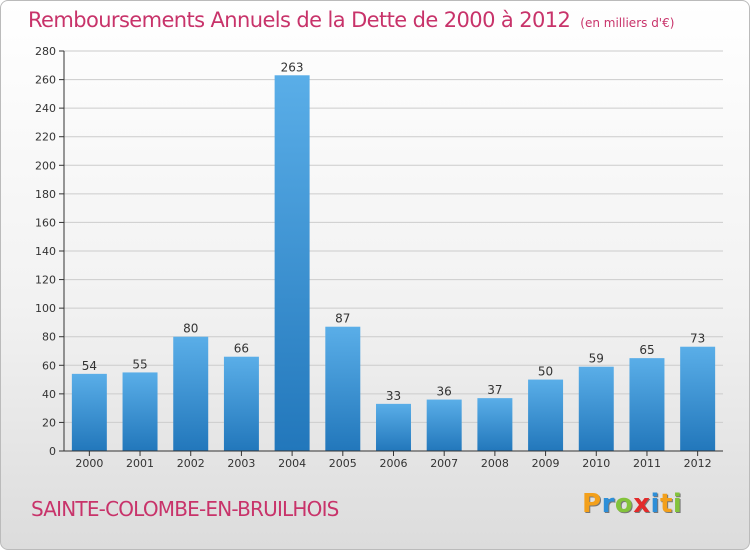  Describe the element at coordinates (45, 280) in the screenshot. I see `y-tick-label: 120` at that location.